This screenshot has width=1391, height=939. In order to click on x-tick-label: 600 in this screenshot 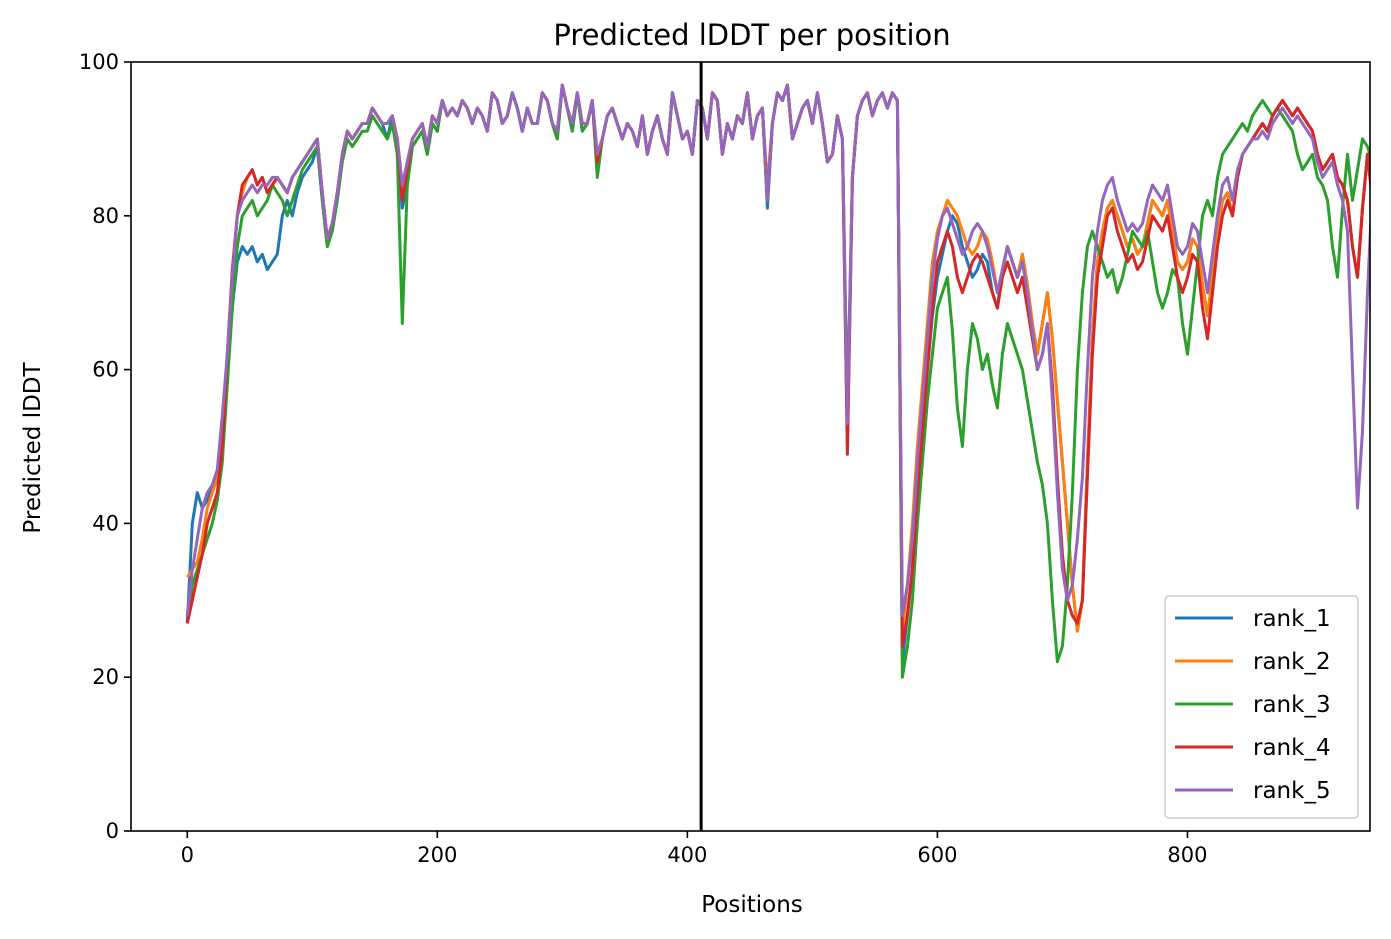, I will do `click(937, 855)`.